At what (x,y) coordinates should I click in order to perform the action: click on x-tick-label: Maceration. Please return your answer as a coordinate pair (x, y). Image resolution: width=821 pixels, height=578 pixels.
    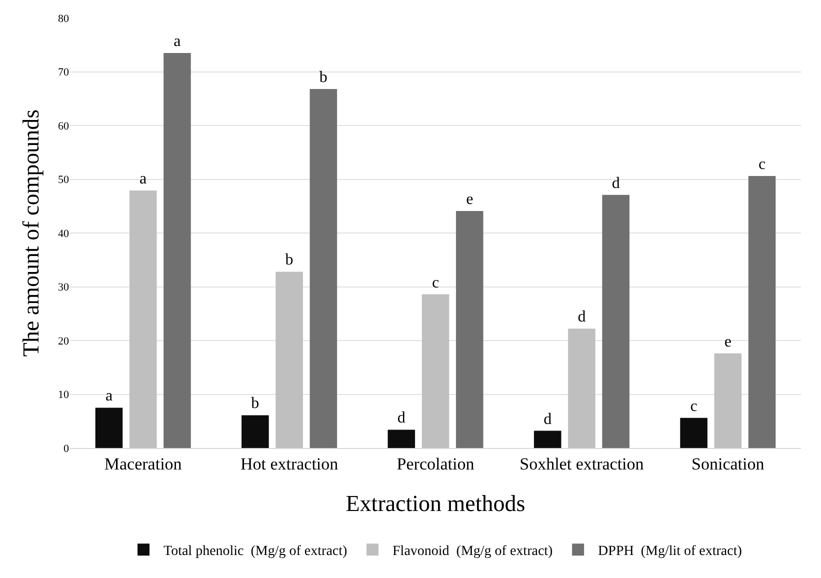
    Looking at the image, I should click on (143, 464).